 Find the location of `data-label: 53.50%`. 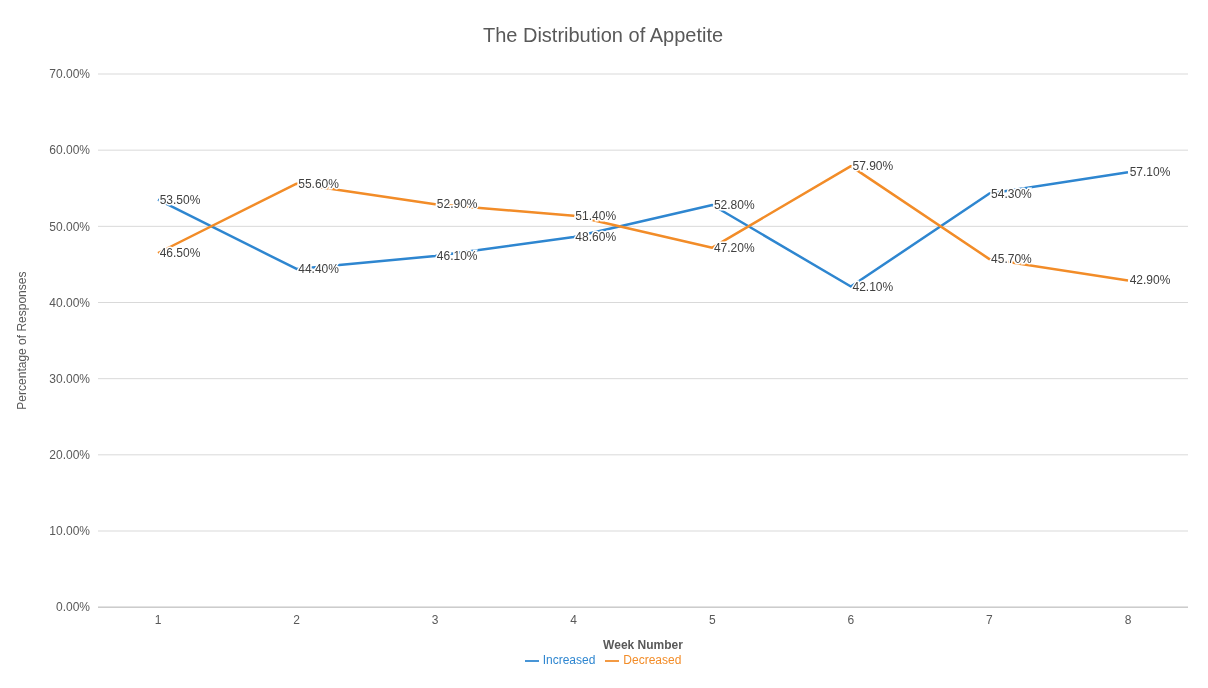

data-label: 53.50% is located at coordinates (180, 199).